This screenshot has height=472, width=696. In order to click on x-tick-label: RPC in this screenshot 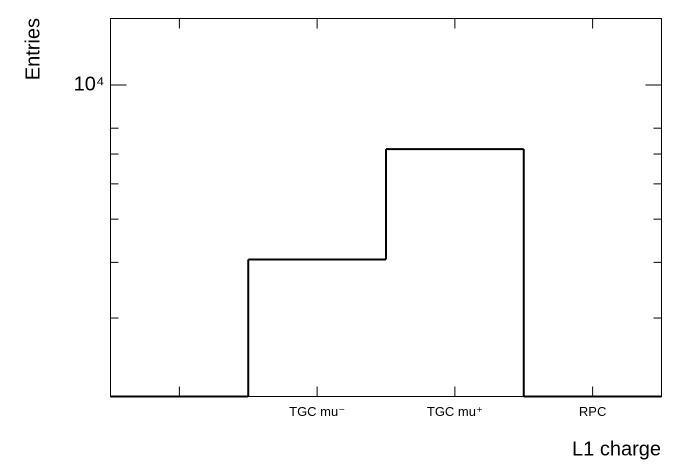, I will do `click(592, 411)`.